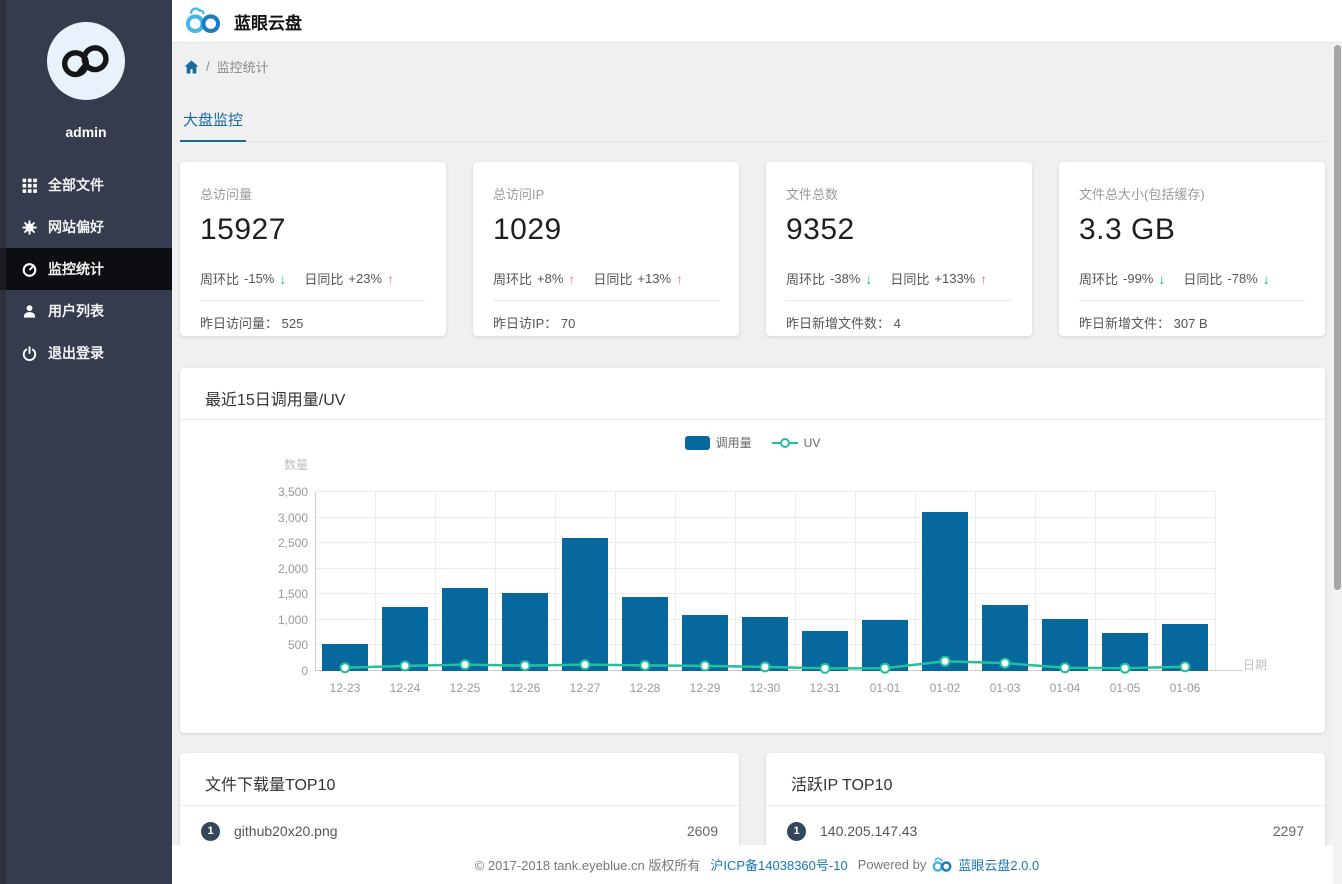 This screenshot has width=1342, height=884. I want to click on stat-footer-label: 昨日访问量：, so click(239, 323).